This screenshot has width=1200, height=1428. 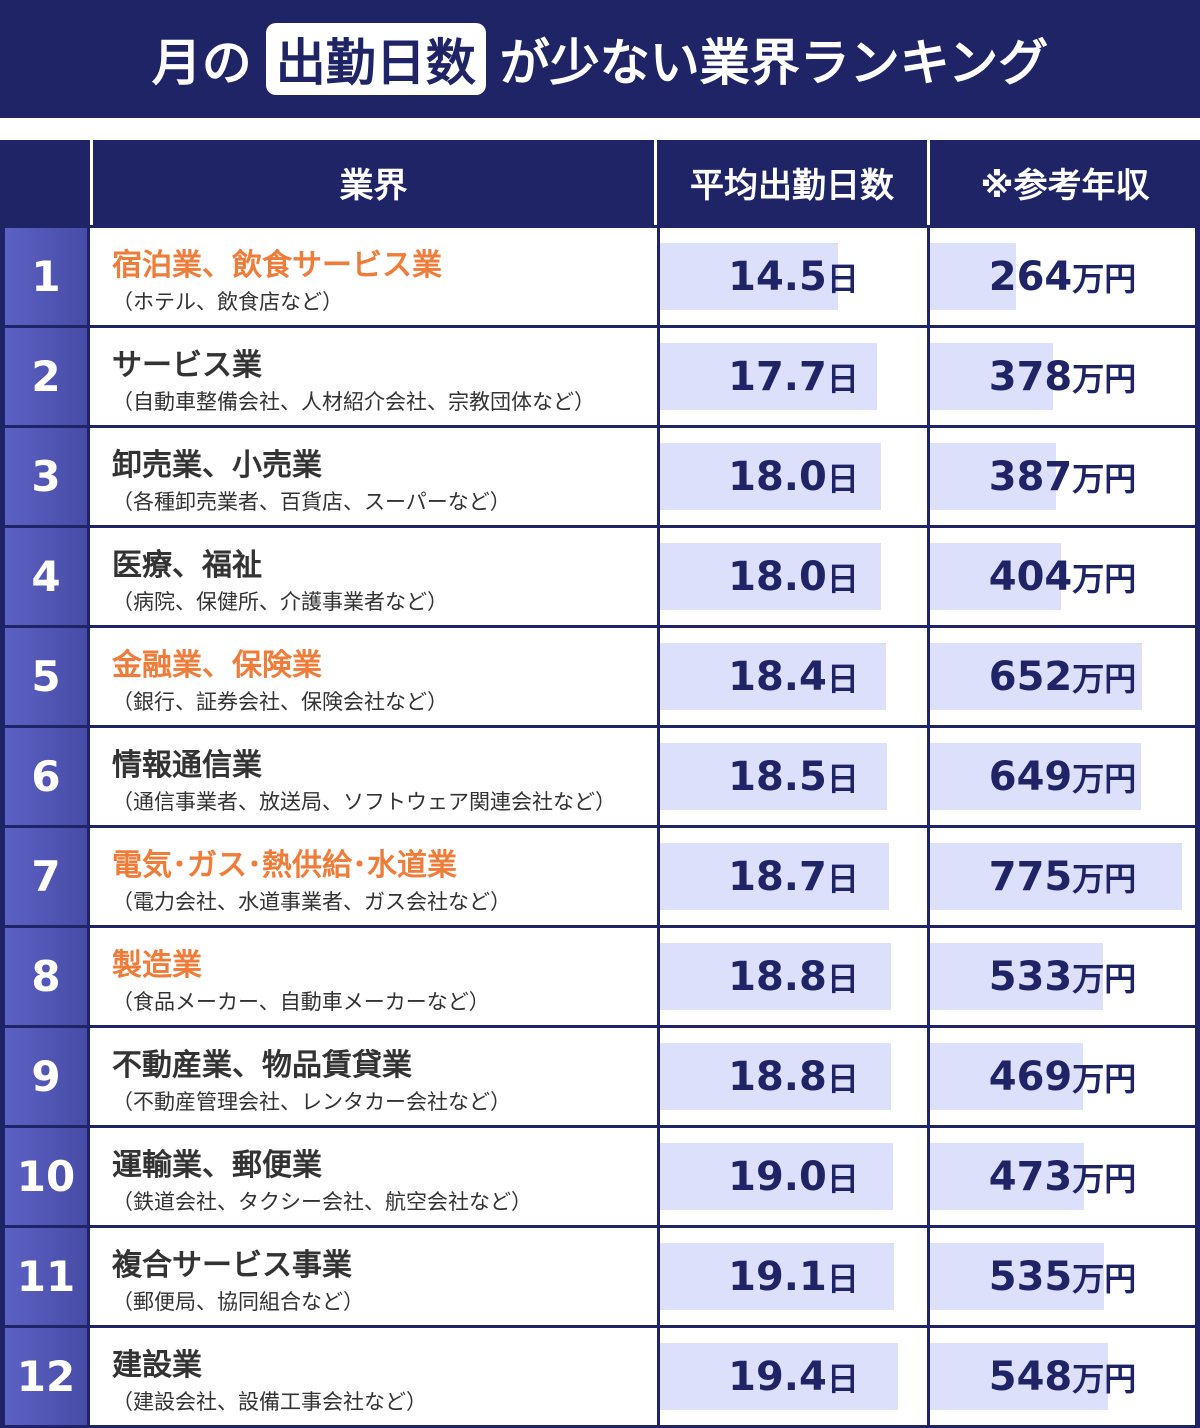 I want to click on days-value: 18.8 日, so click(x=793, y=976).